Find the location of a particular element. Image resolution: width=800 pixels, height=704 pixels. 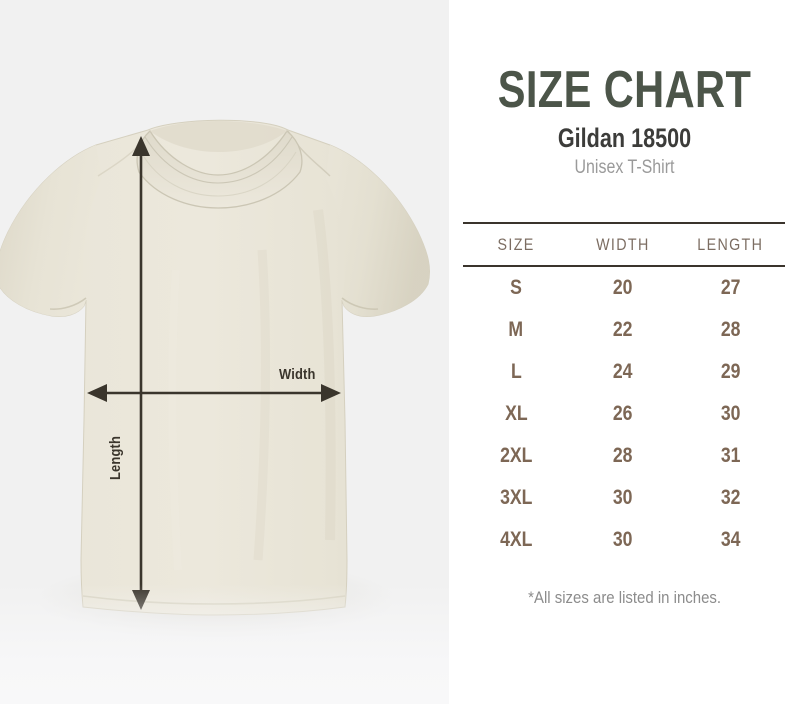

collar-stitch is located at coordinates (218, 174).